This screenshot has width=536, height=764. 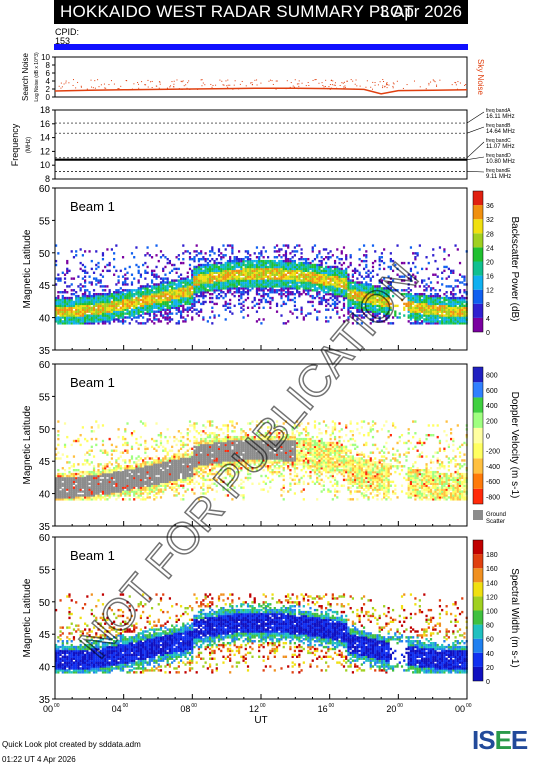 What do you see at coordinates (490, 206) in the screenshot?
I see `colorbar-tick-label: 36` at bounding box center [490, 206].